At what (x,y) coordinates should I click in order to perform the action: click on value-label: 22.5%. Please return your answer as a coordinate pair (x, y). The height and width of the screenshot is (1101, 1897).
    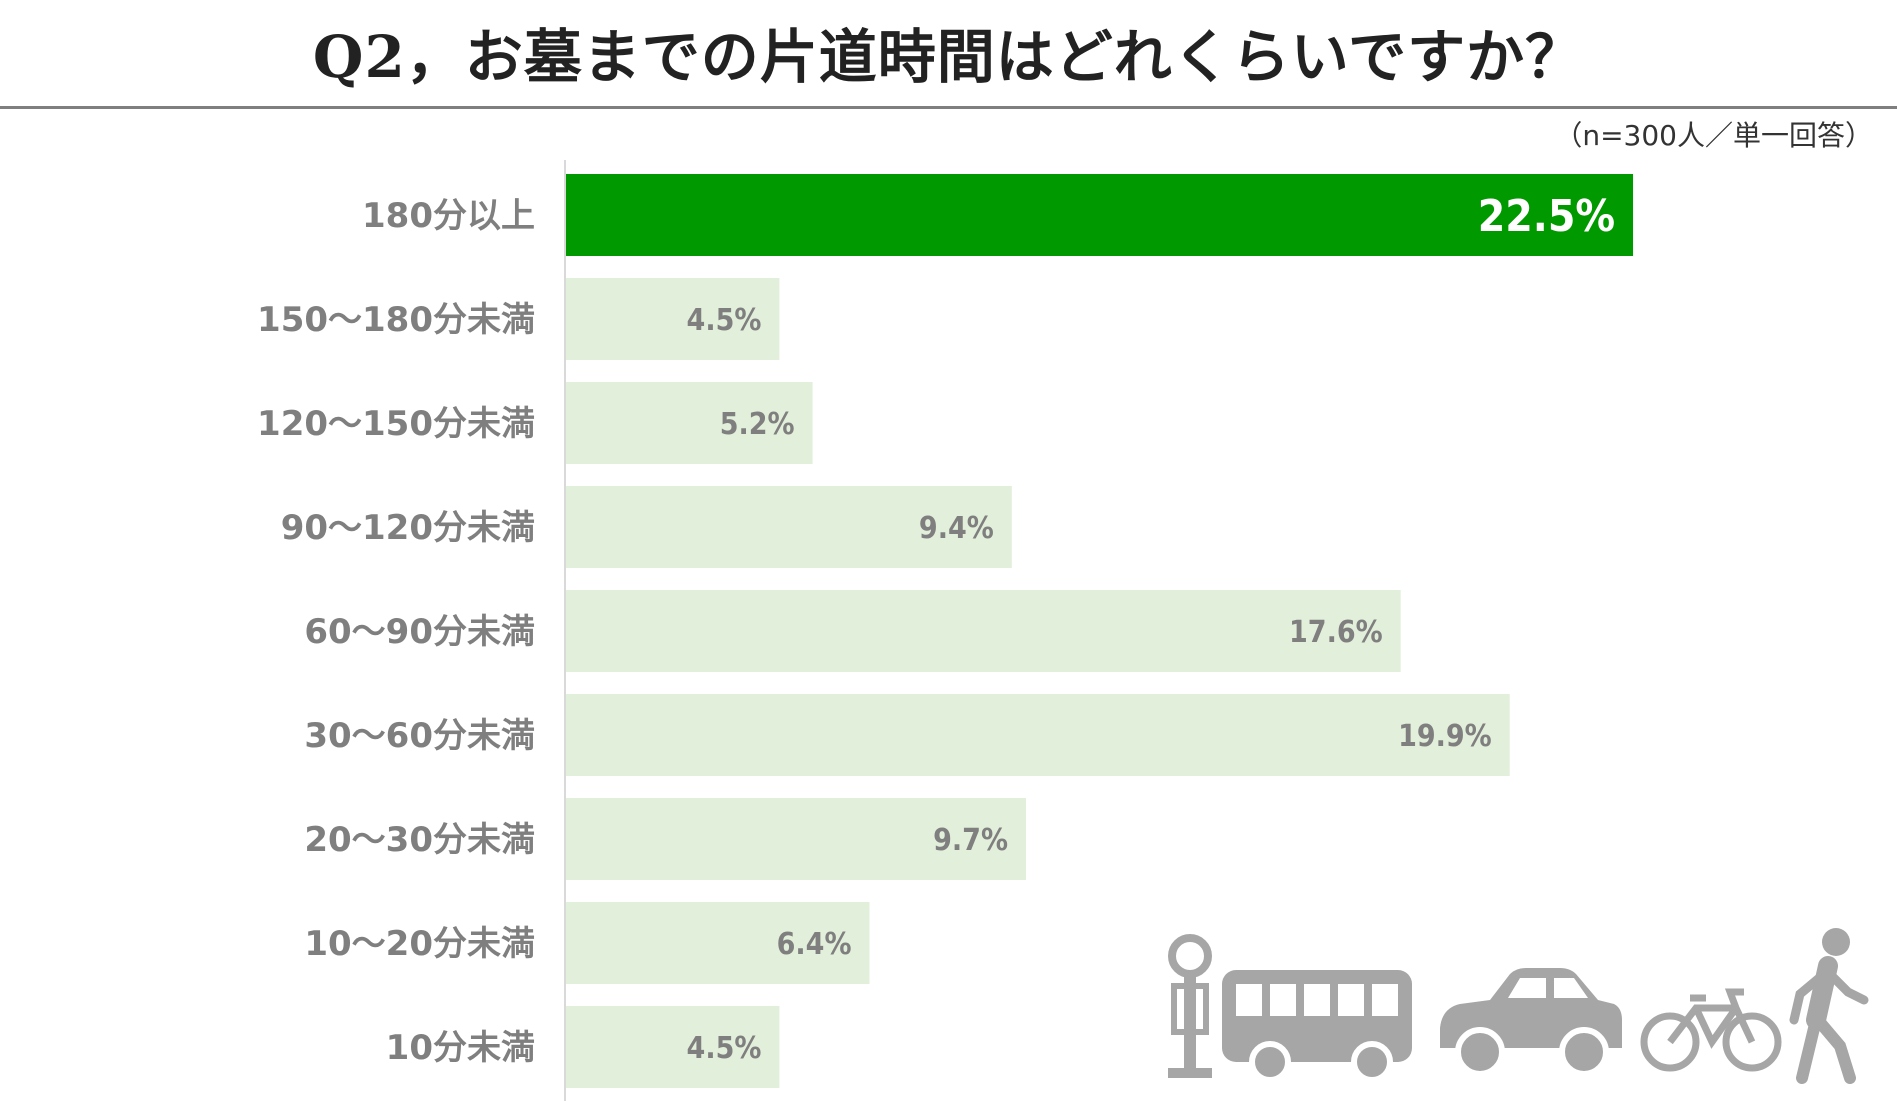
    Looking at the image, I should click on (1546, 216).